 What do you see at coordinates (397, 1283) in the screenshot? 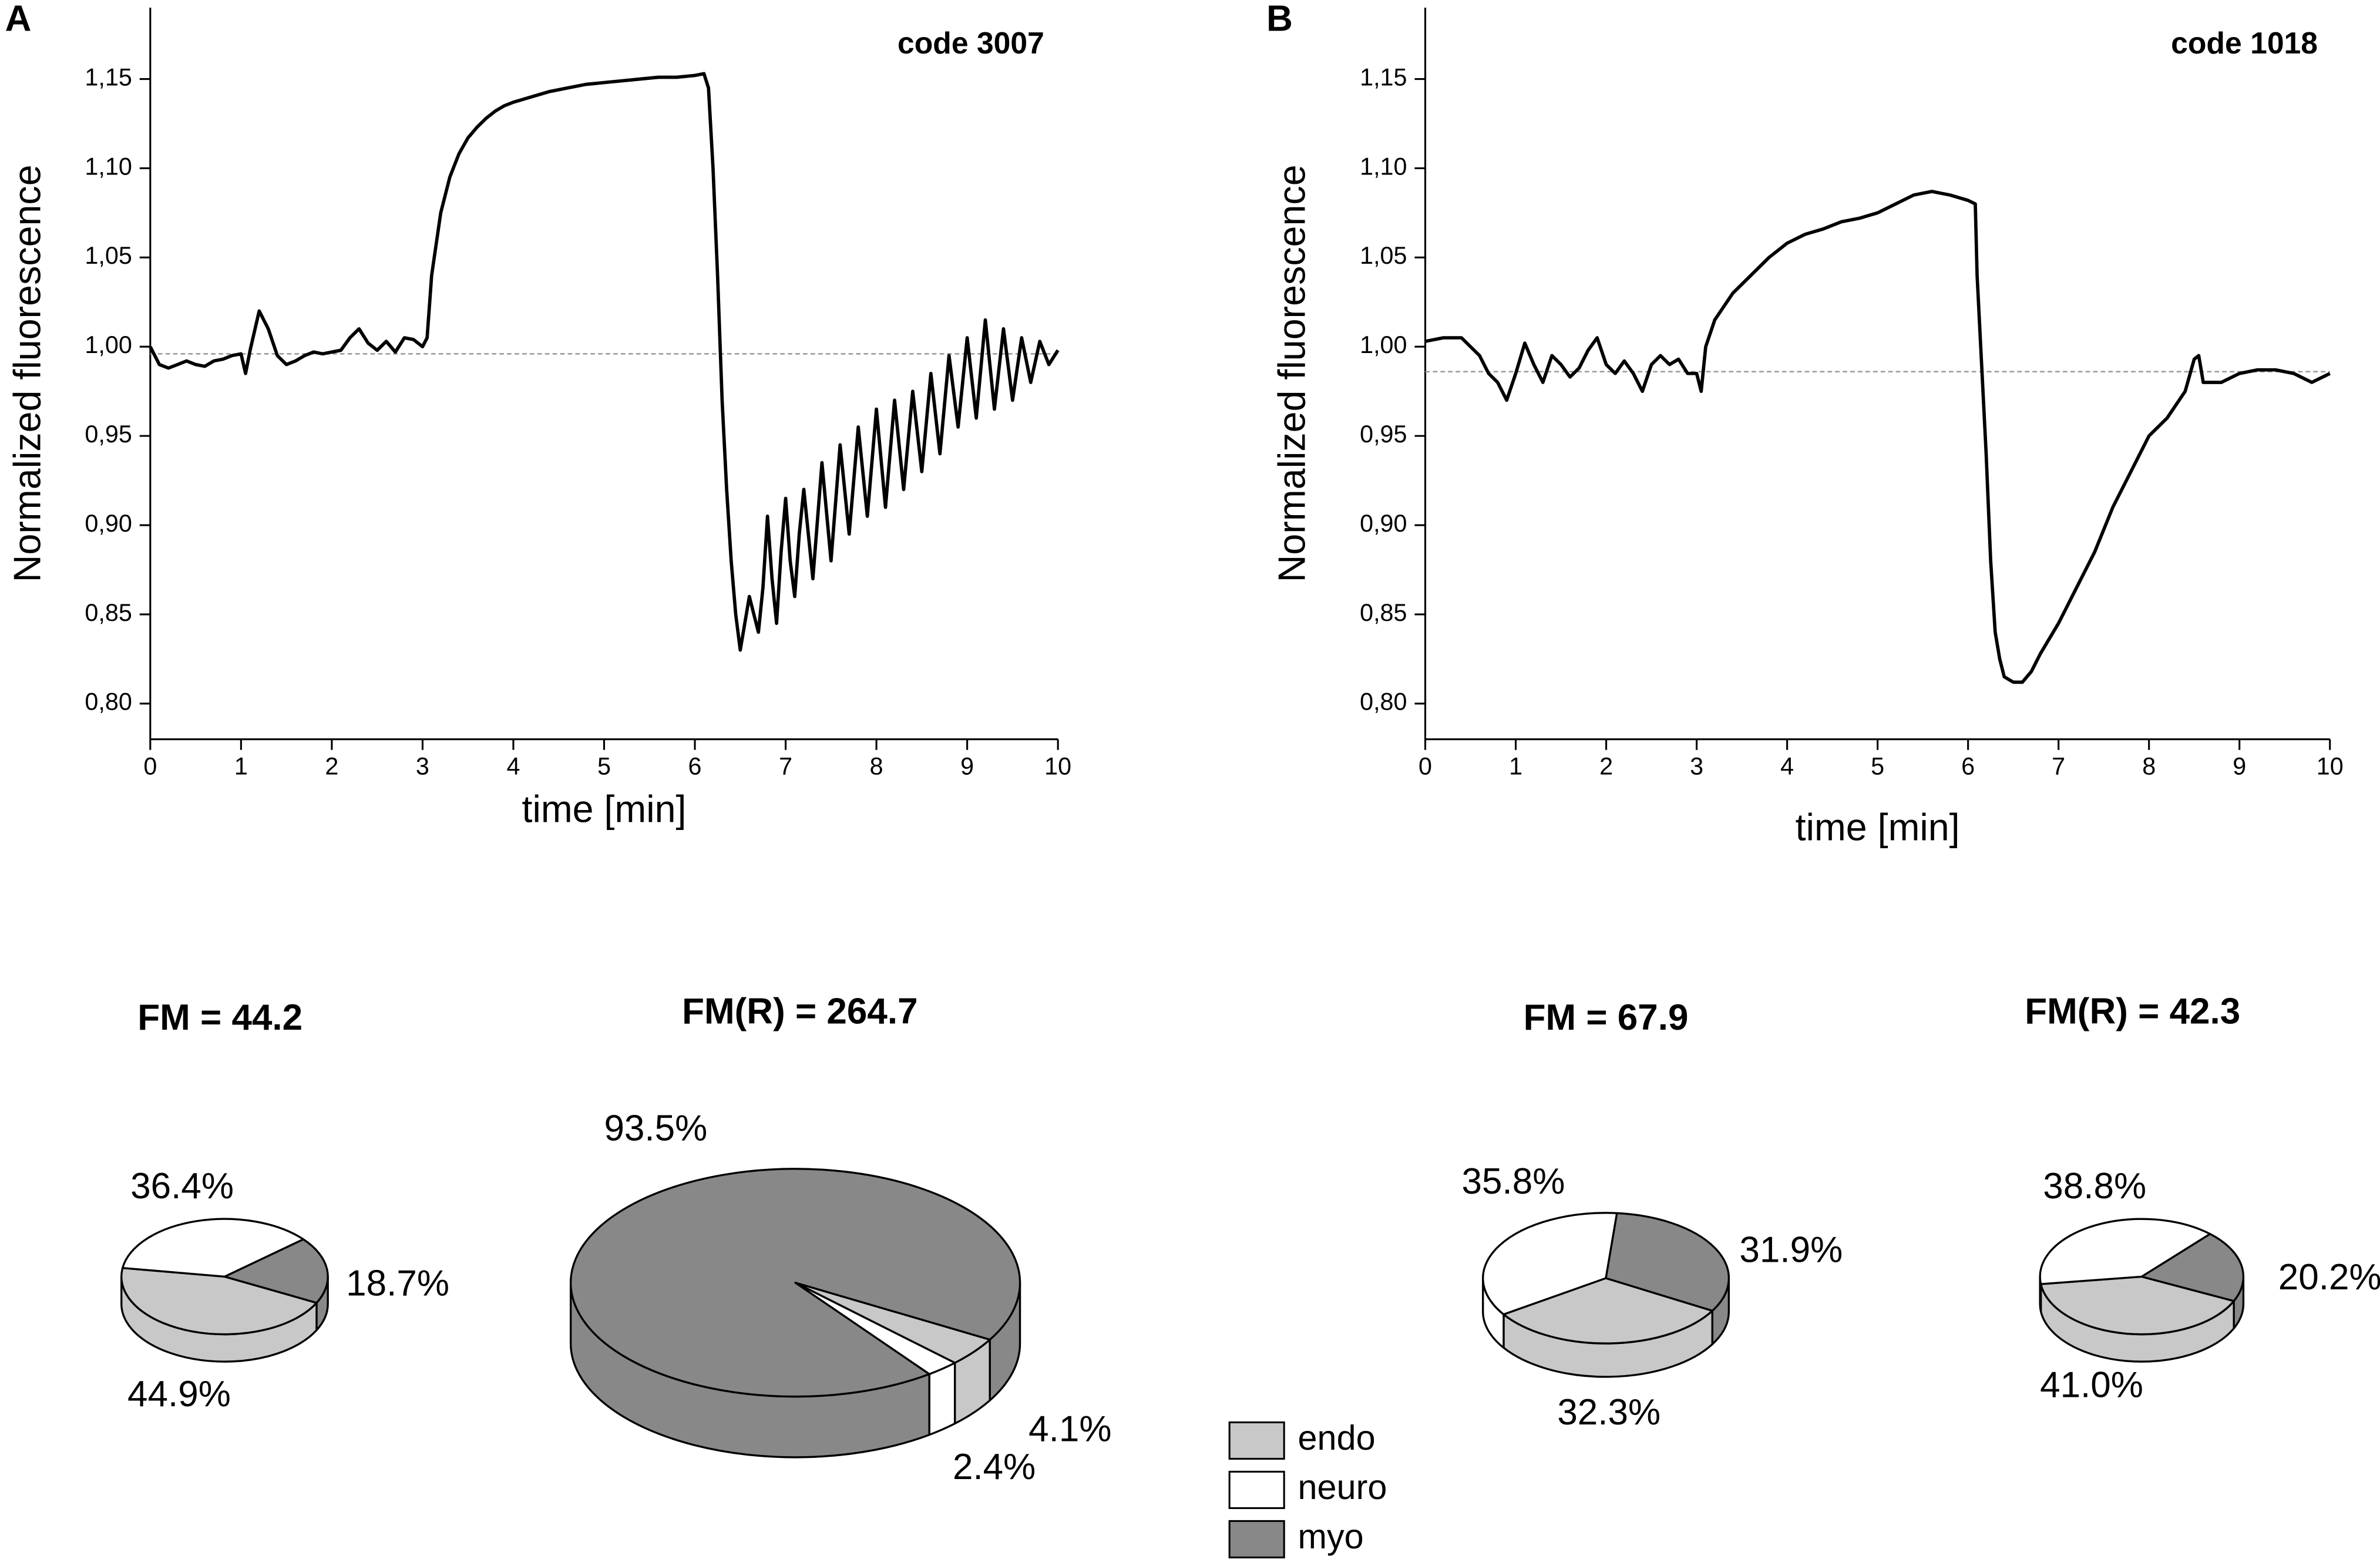
I see `slice-label: 18.7%` at bounding box center [397, 1283].